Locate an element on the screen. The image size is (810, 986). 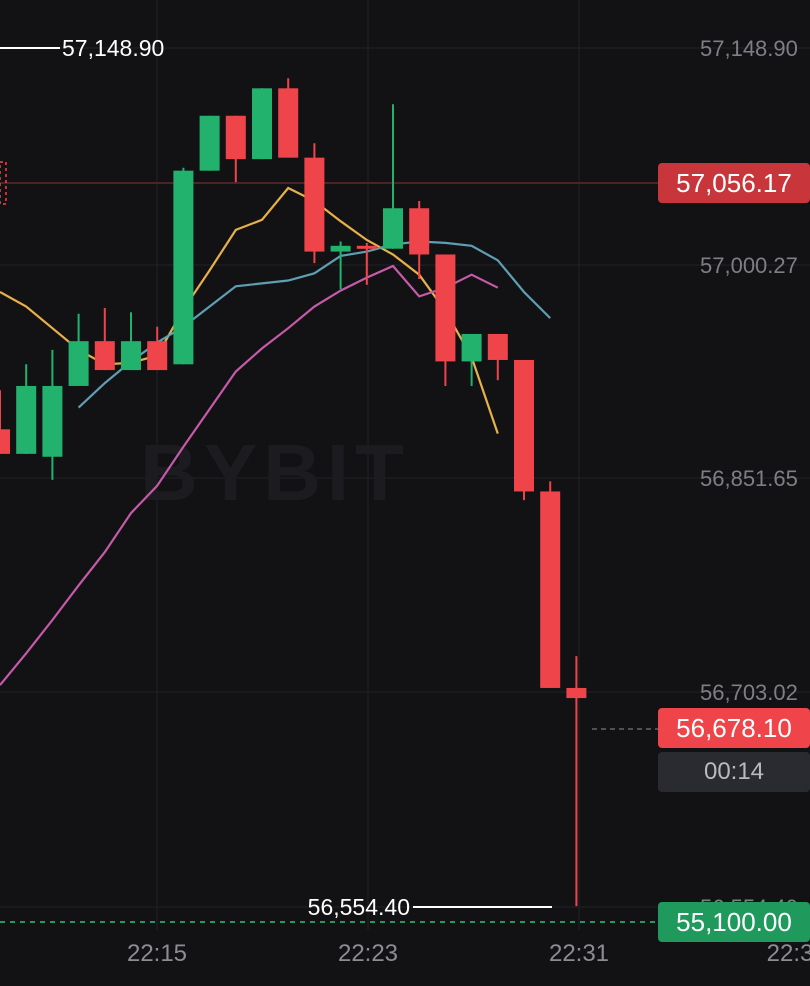
order-price-tag: 57,056.17 is located at coordinates (734, 183).